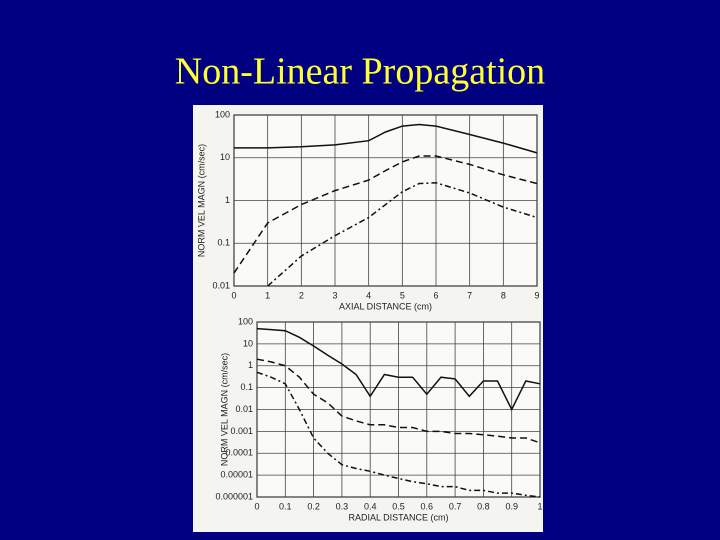 The height and width of the screenshot is (540, 720). I want to click on x-tick-label: 3, so click(334, 295).